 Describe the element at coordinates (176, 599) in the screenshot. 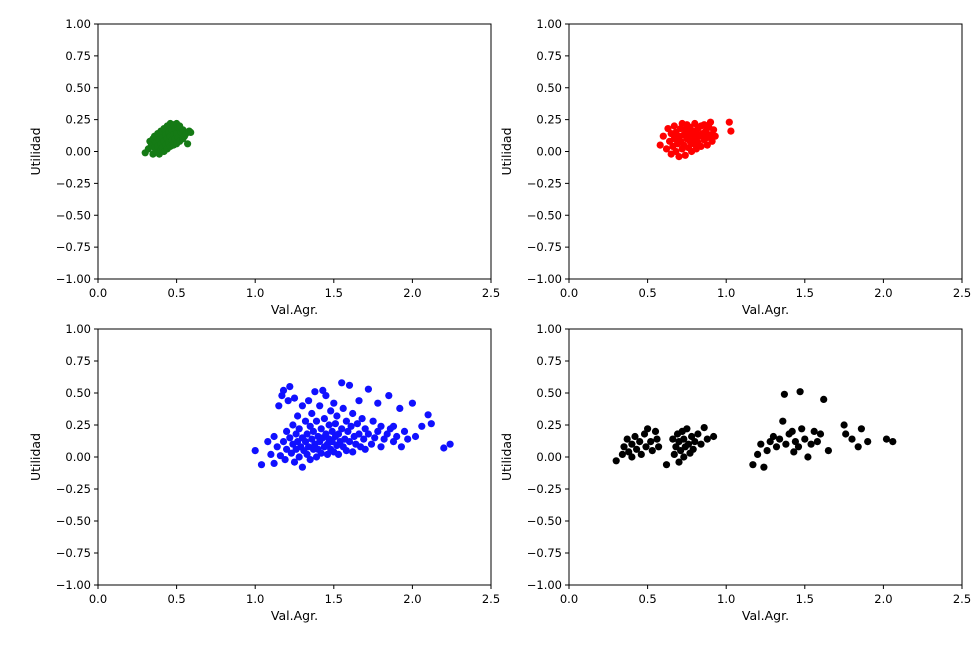

I see `x-tick-label: 0.5` at that location.